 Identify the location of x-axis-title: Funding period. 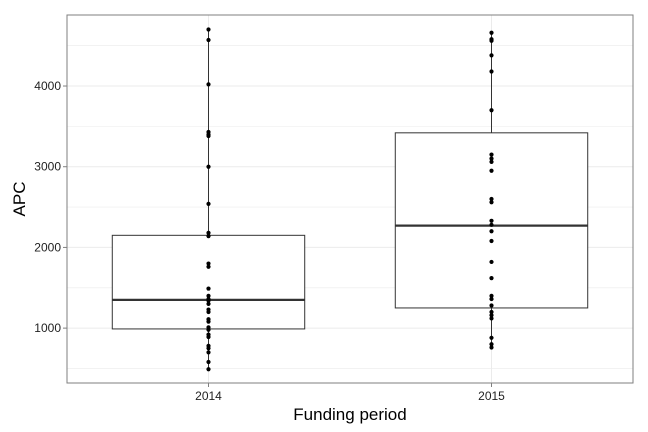
(349, 414).